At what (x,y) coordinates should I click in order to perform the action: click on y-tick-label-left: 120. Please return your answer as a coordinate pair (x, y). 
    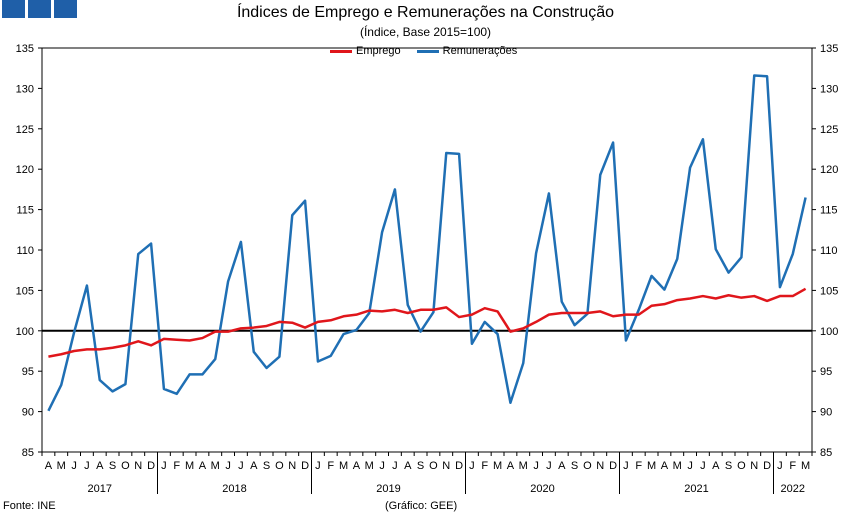
    Looking at the image, I should click on (25, 170).